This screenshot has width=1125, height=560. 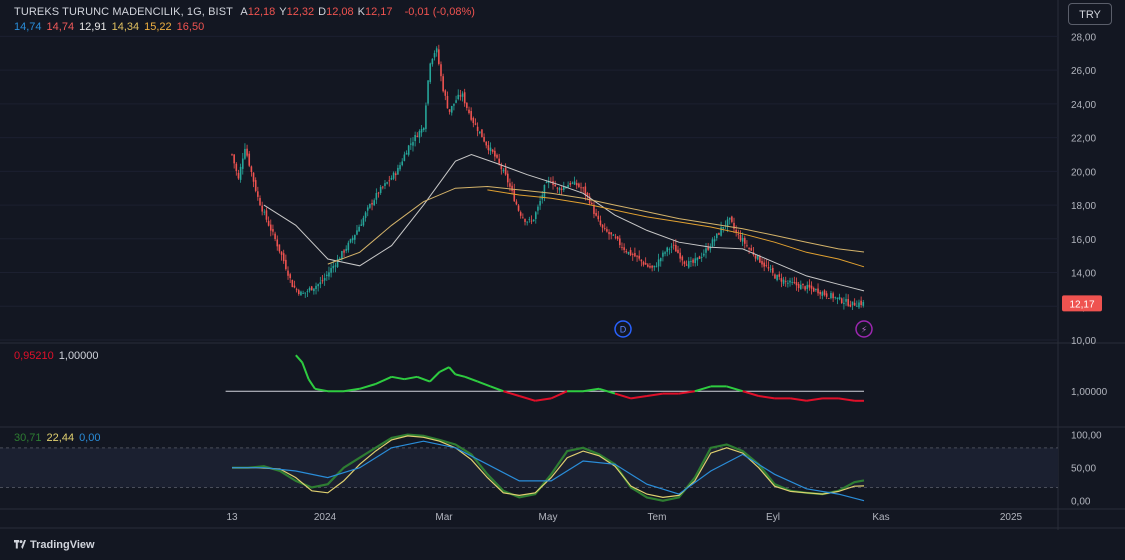 What do you see at coordinates (244, 12) in the screenshot?
I see `ohlc-key: A` at bounding box center [244, 12].